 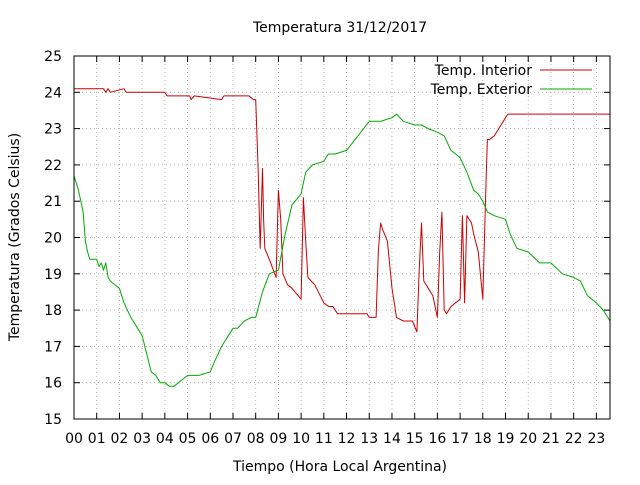 What do you see at coordinates (392, 439) in the screenshot?
I see `x-tick-label: 14` at bounding box center [392, 439].